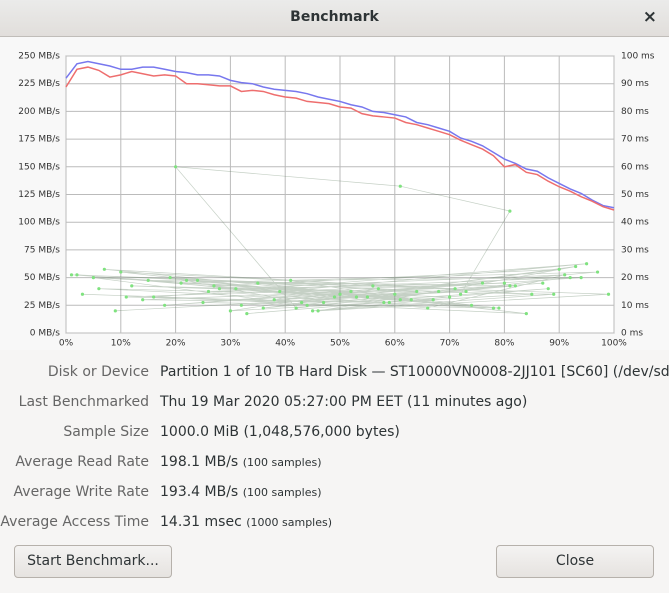 The width and height of the screenshot is (669, 593). Describe the element at coordinates (39, 57) in the screenshot. I see `y-tick-label: 250 MB/s` at that location.